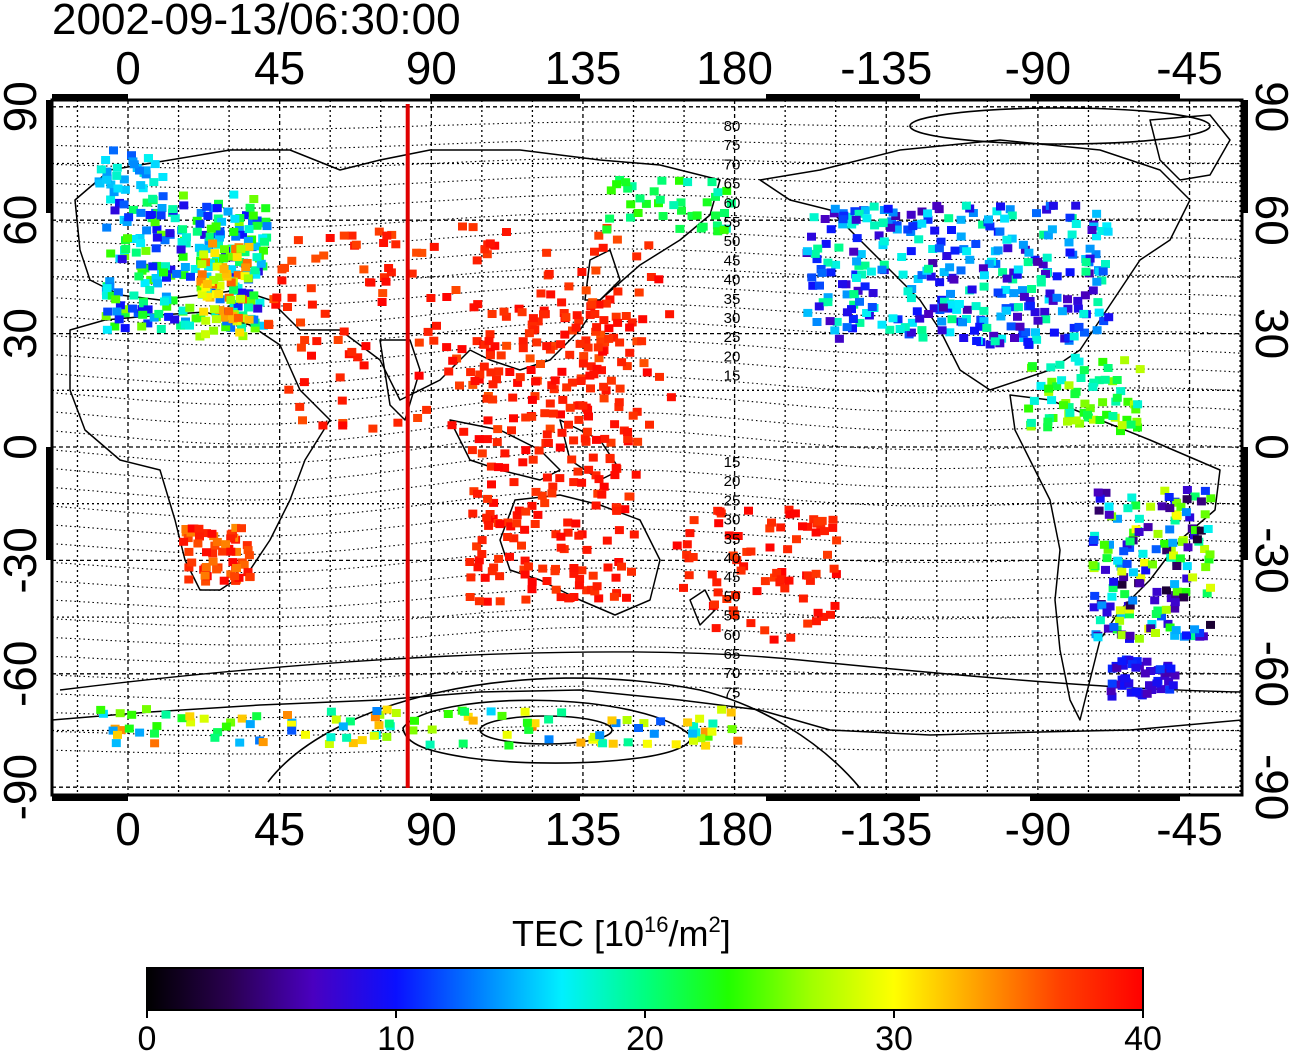 The image size is (1292, 1057). What do you see at coordinates (732, 616) in the screenshot?
I see `contour-label: 55` at bounding box center [732, 616].